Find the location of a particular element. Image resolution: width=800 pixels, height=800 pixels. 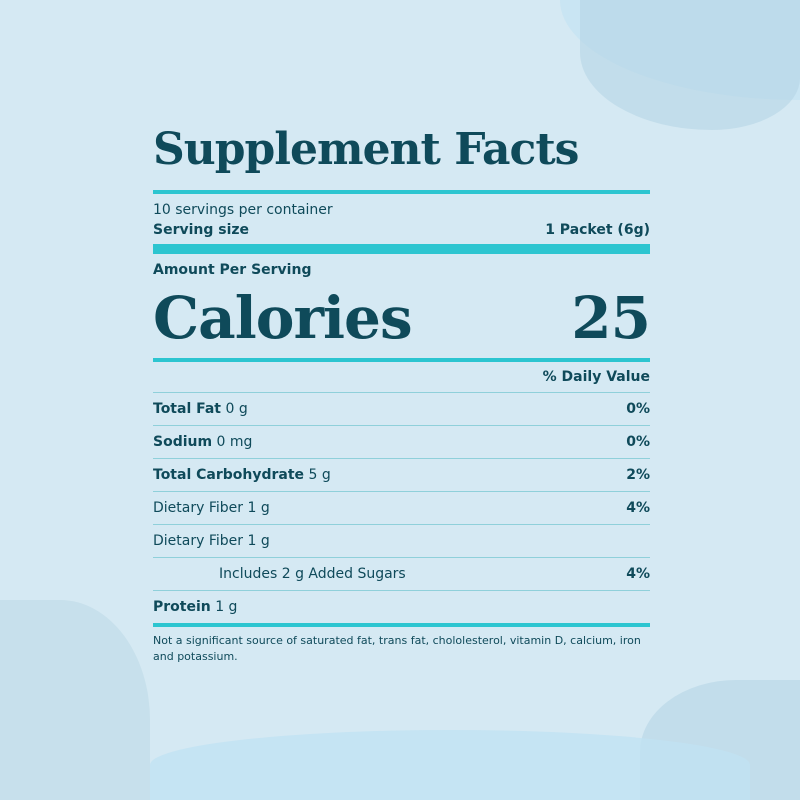

nutrient-name: Sodium is located at coordinates (183, 442).